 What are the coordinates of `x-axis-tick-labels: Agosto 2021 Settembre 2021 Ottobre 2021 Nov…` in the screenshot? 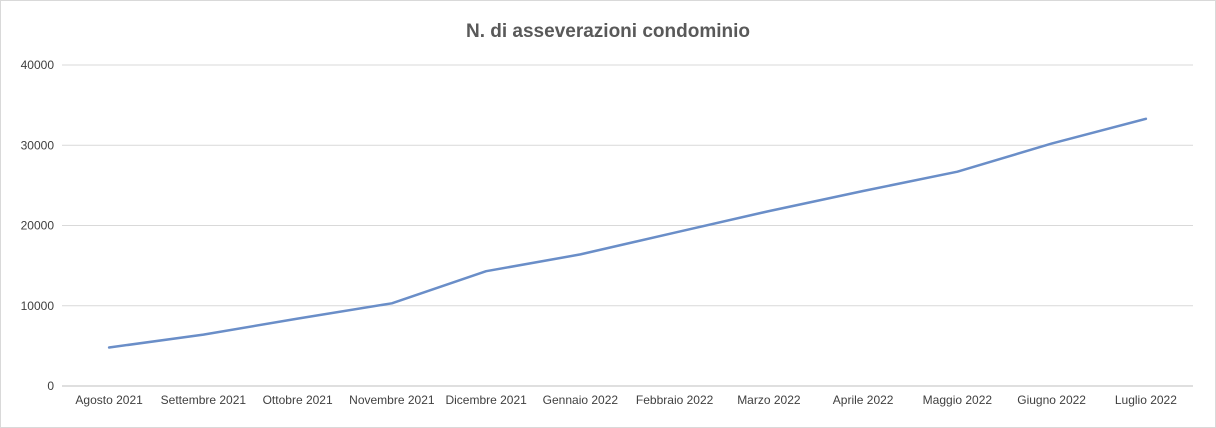 It's located at (626, 400).